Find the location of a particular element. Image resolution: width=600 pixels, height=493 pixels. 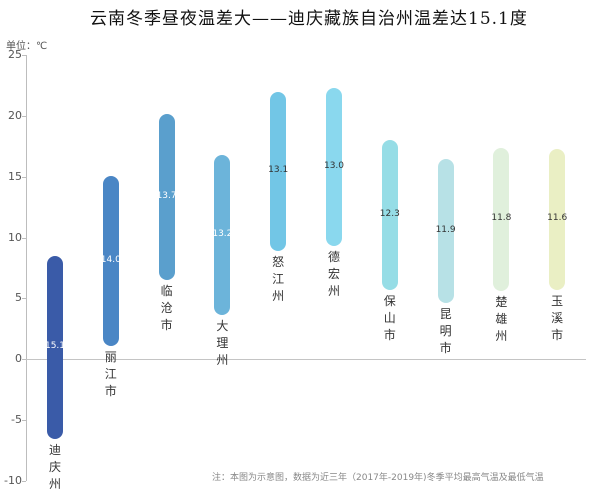

unit-label: 单位：℃ is located at coordinates (27, 46).